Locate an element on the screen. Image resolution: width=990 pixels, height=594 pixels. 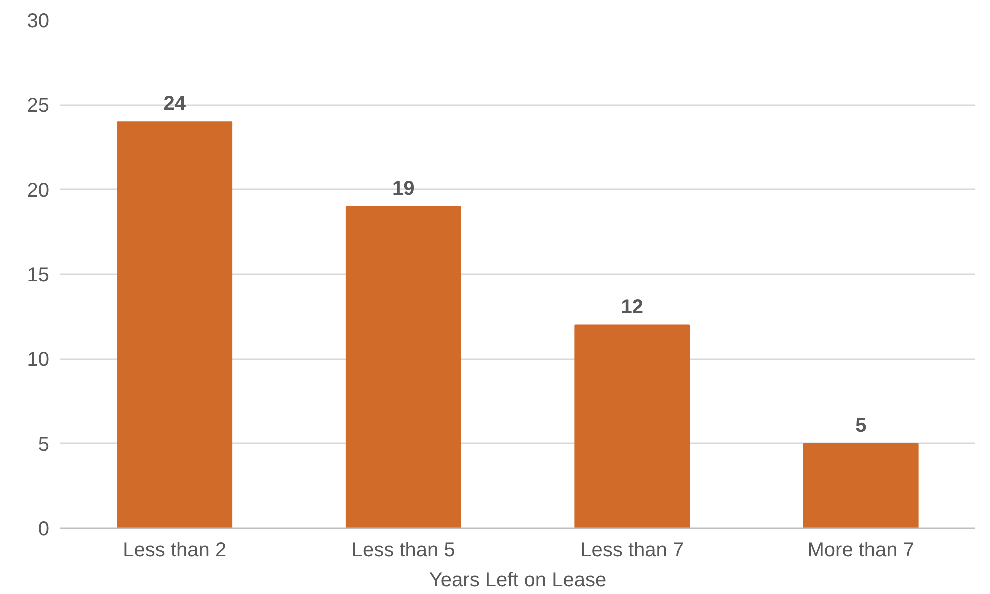
y-tick-label: 30 is located at coordinates (38, 21).